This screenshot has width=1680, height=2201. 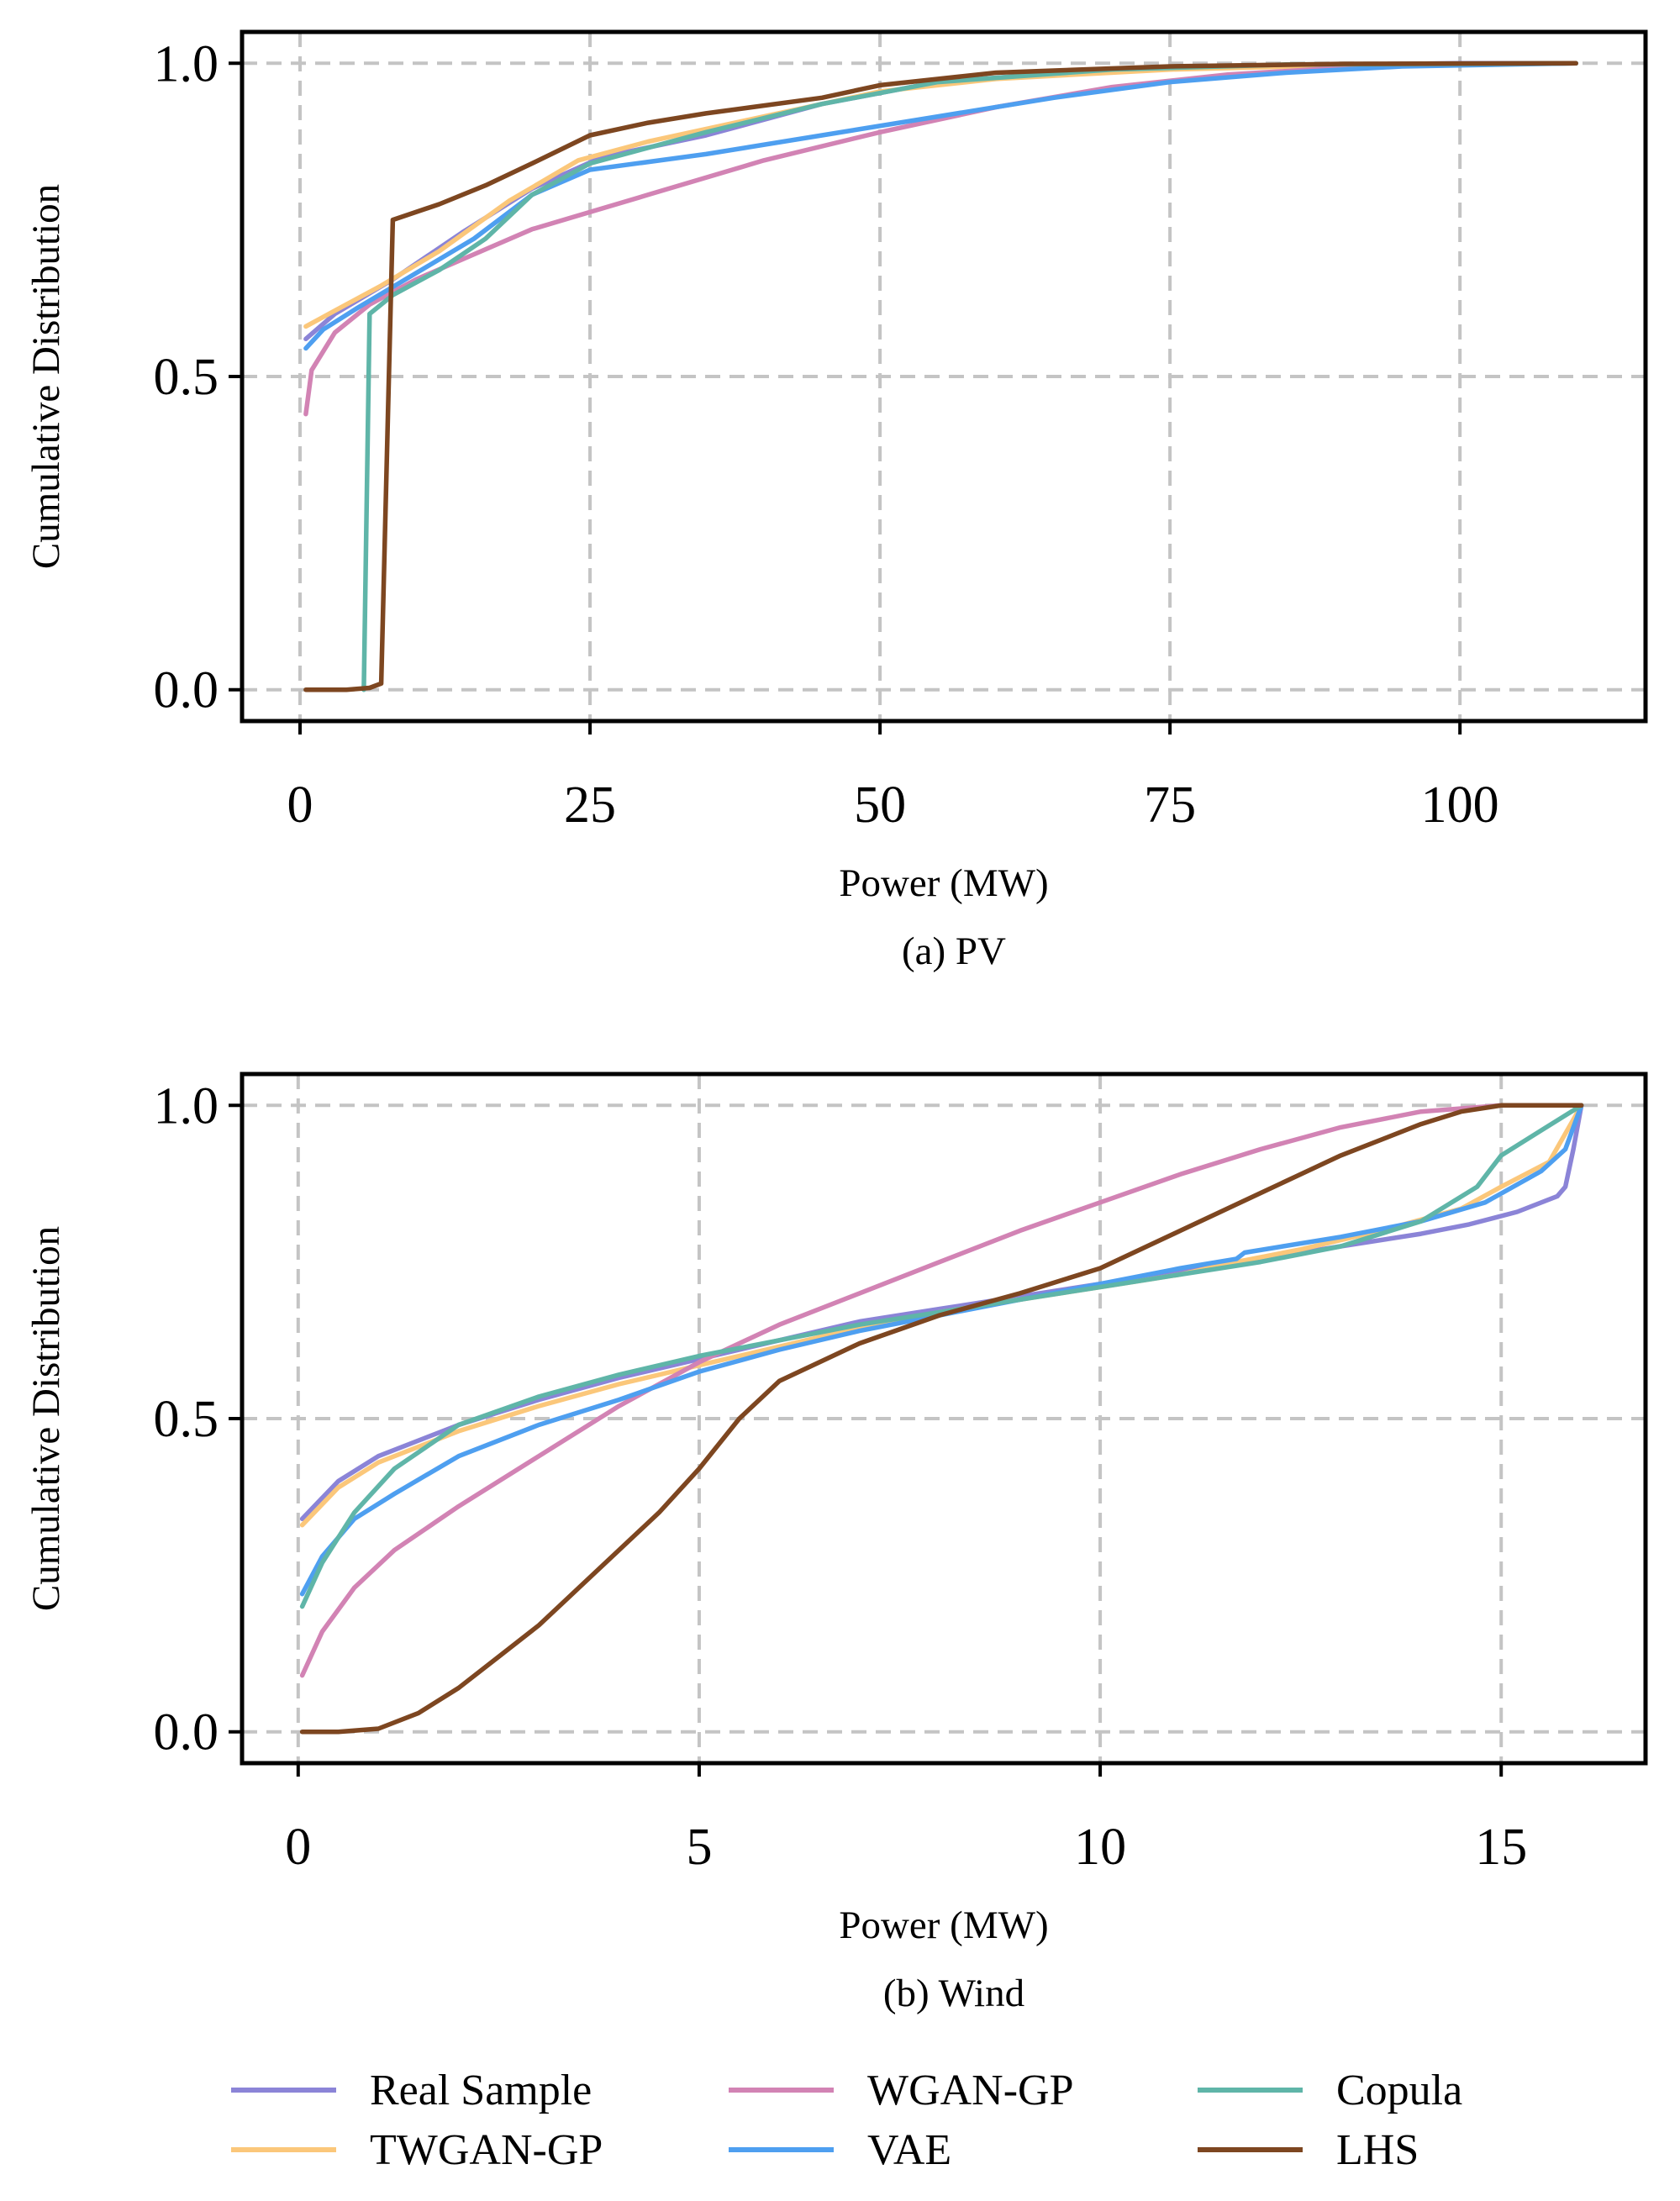 I want to click on panel-caption: (a) PV, so click(x=954, y=951).